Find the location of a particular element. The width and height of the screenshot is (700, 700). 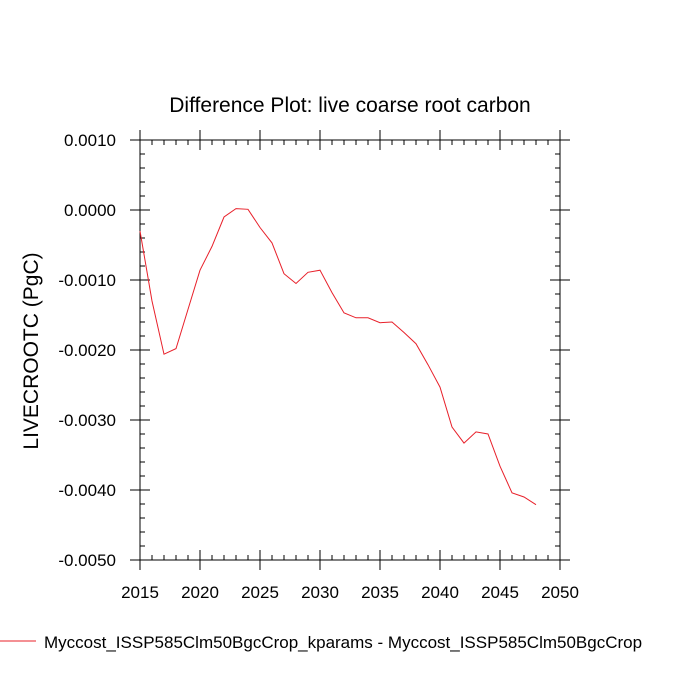

x-tick-label: 2045 is located at coordinates (500, 592).